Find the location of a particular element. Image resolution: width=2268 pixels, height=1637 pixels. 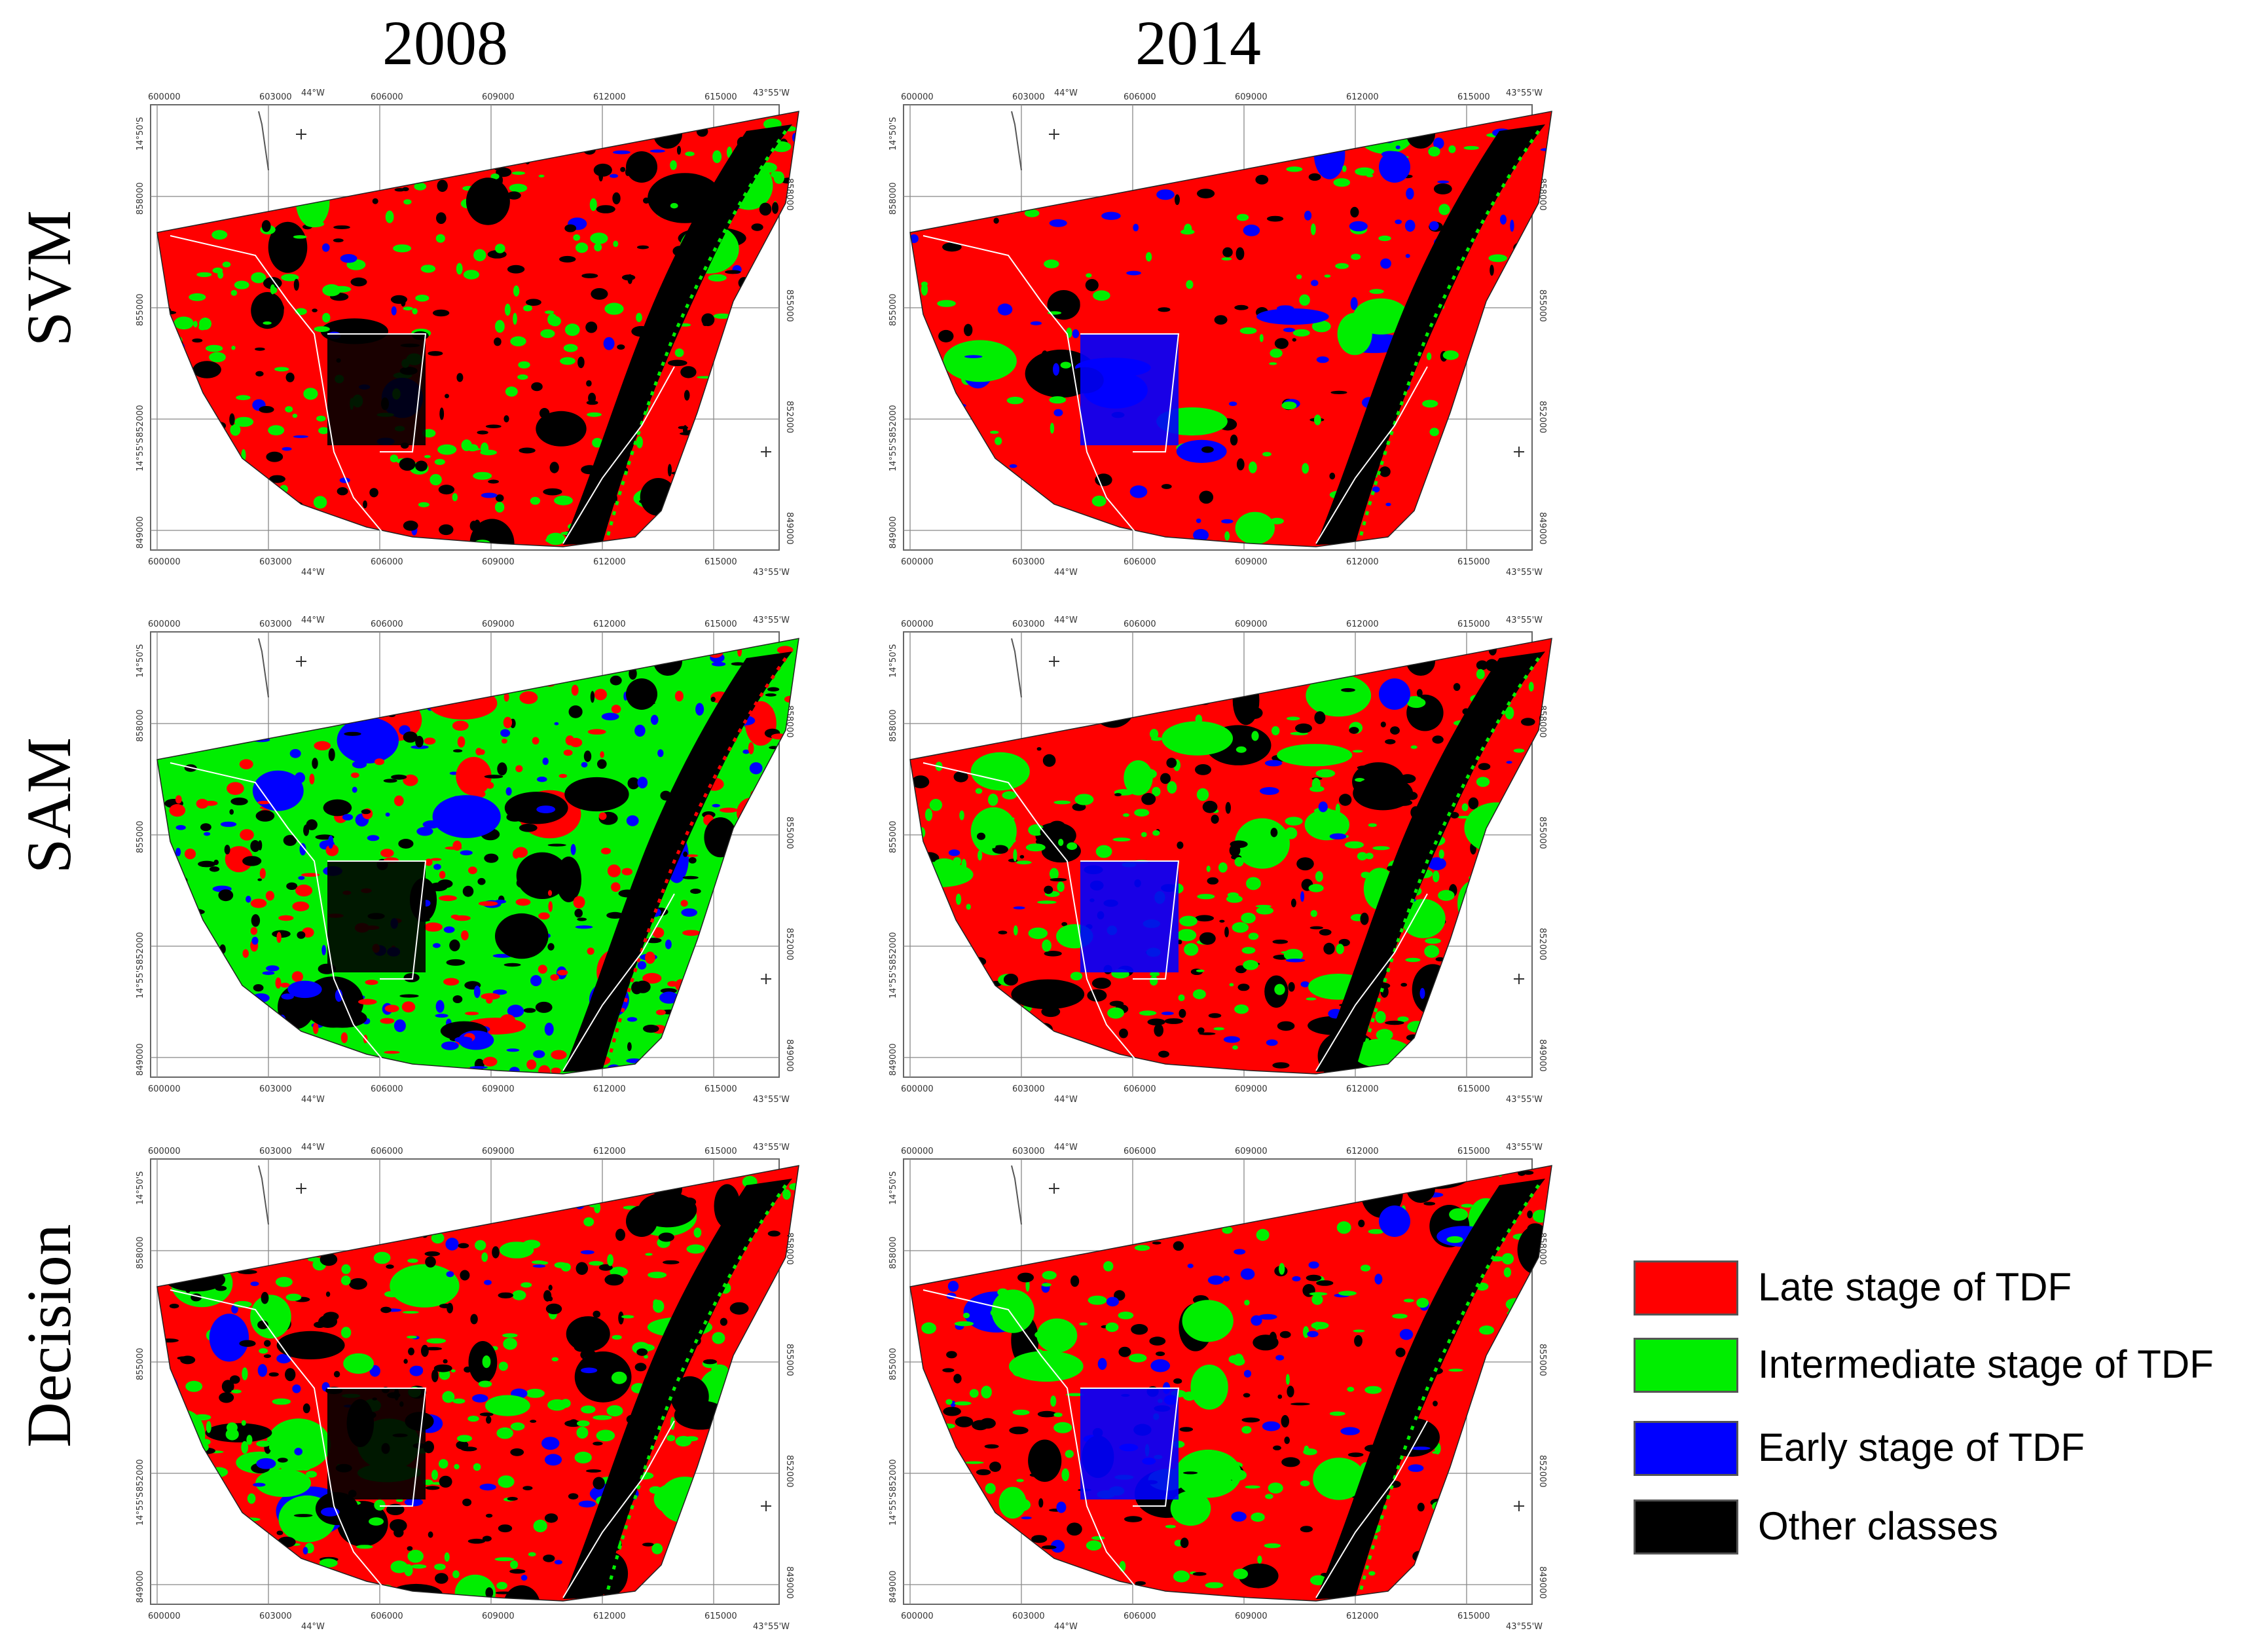

lon-label-bottom: 44°W is located at coordinates (1066, 1627).